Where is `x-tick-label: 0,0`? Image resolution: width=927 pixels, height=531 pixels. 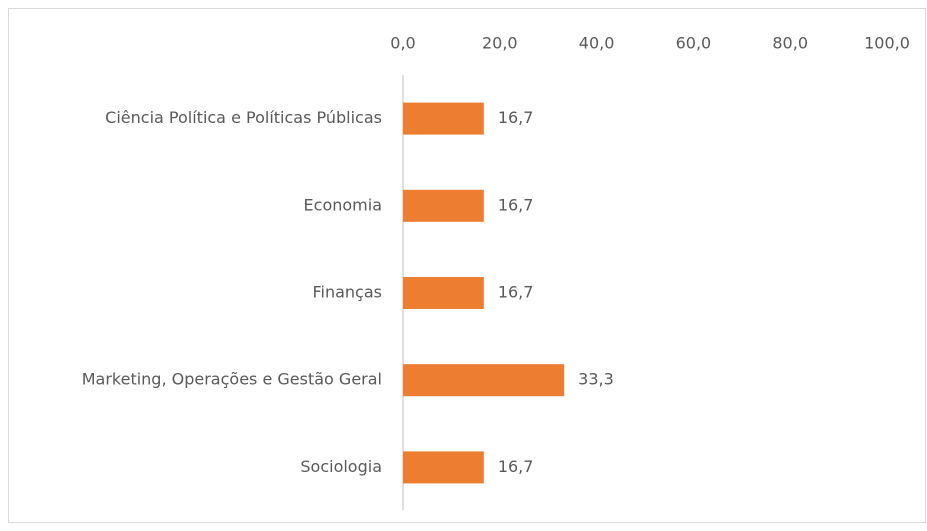
x-tick-label: 0,0 is located at coordinates (402, 43).